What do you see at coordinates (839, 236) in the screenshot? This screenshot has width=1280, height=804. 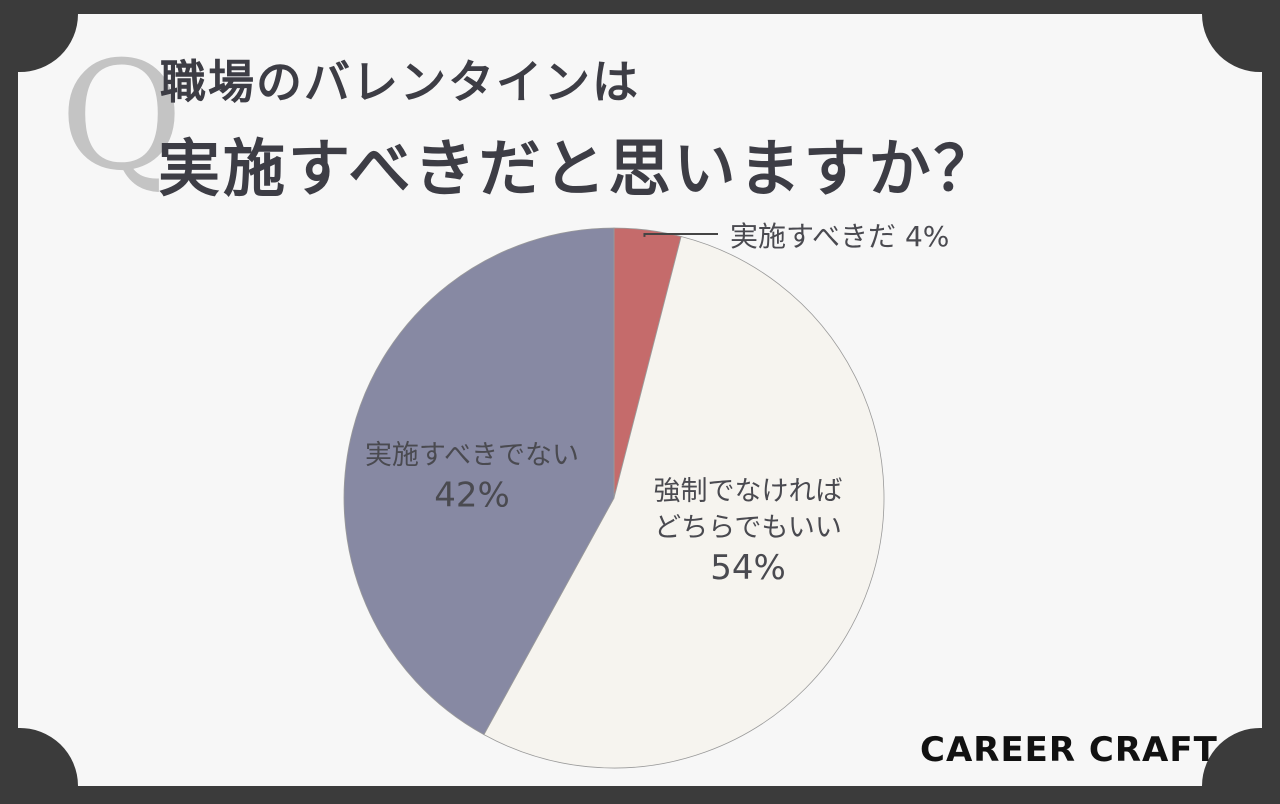 I see `slice-label-1: 実施すべきだ 4%` at bounding box center [839, 236].